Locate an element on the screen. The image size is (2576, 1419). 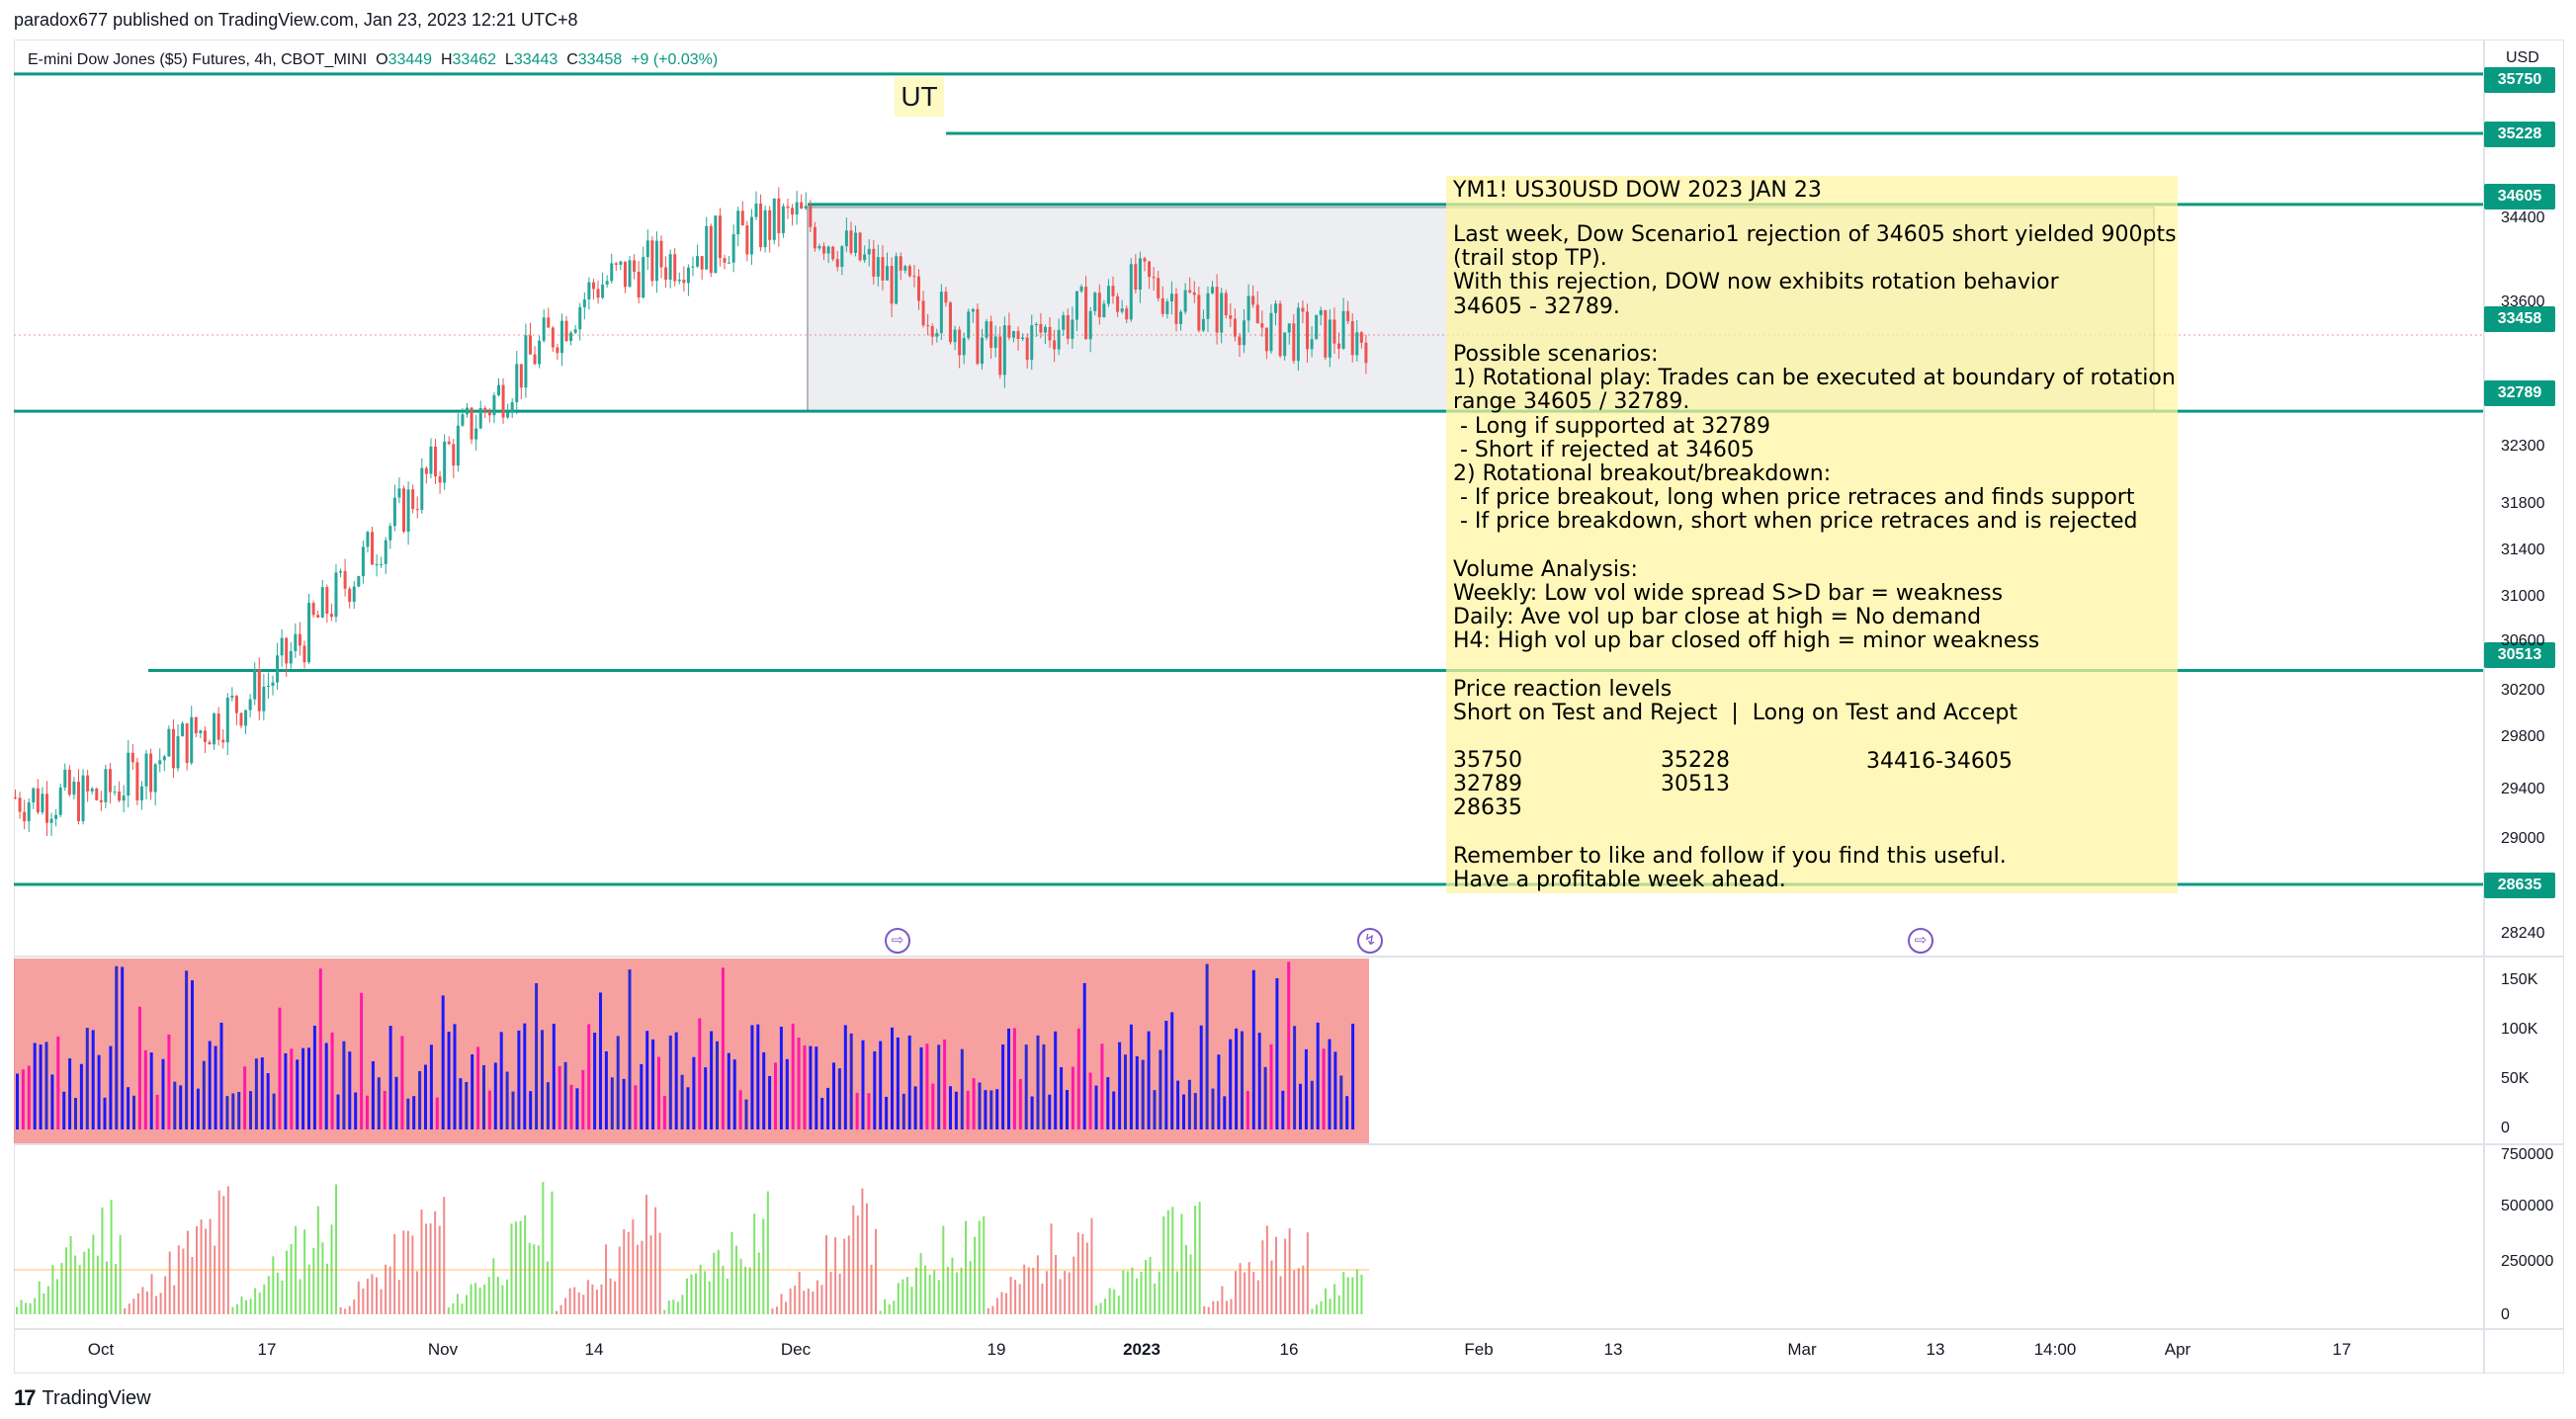
close-value: 33458 is located at coordinates (600, 59).